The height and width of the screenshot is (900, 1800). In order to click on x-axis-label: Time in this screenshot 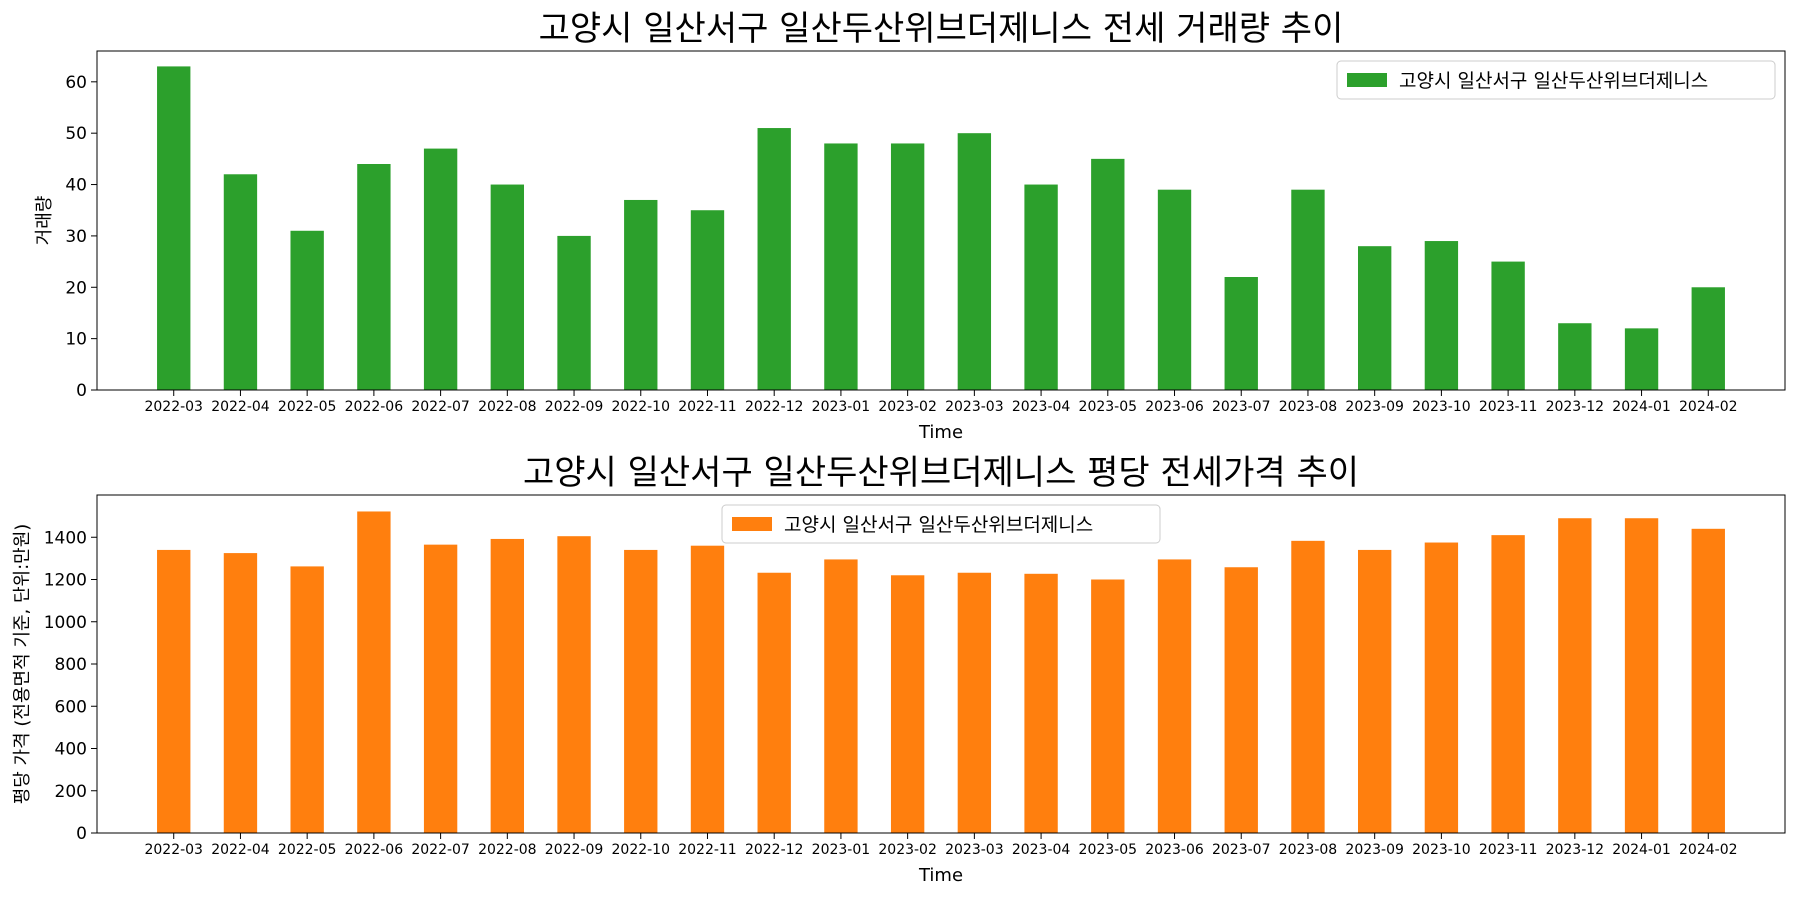, I will do `click(940, 875)`.